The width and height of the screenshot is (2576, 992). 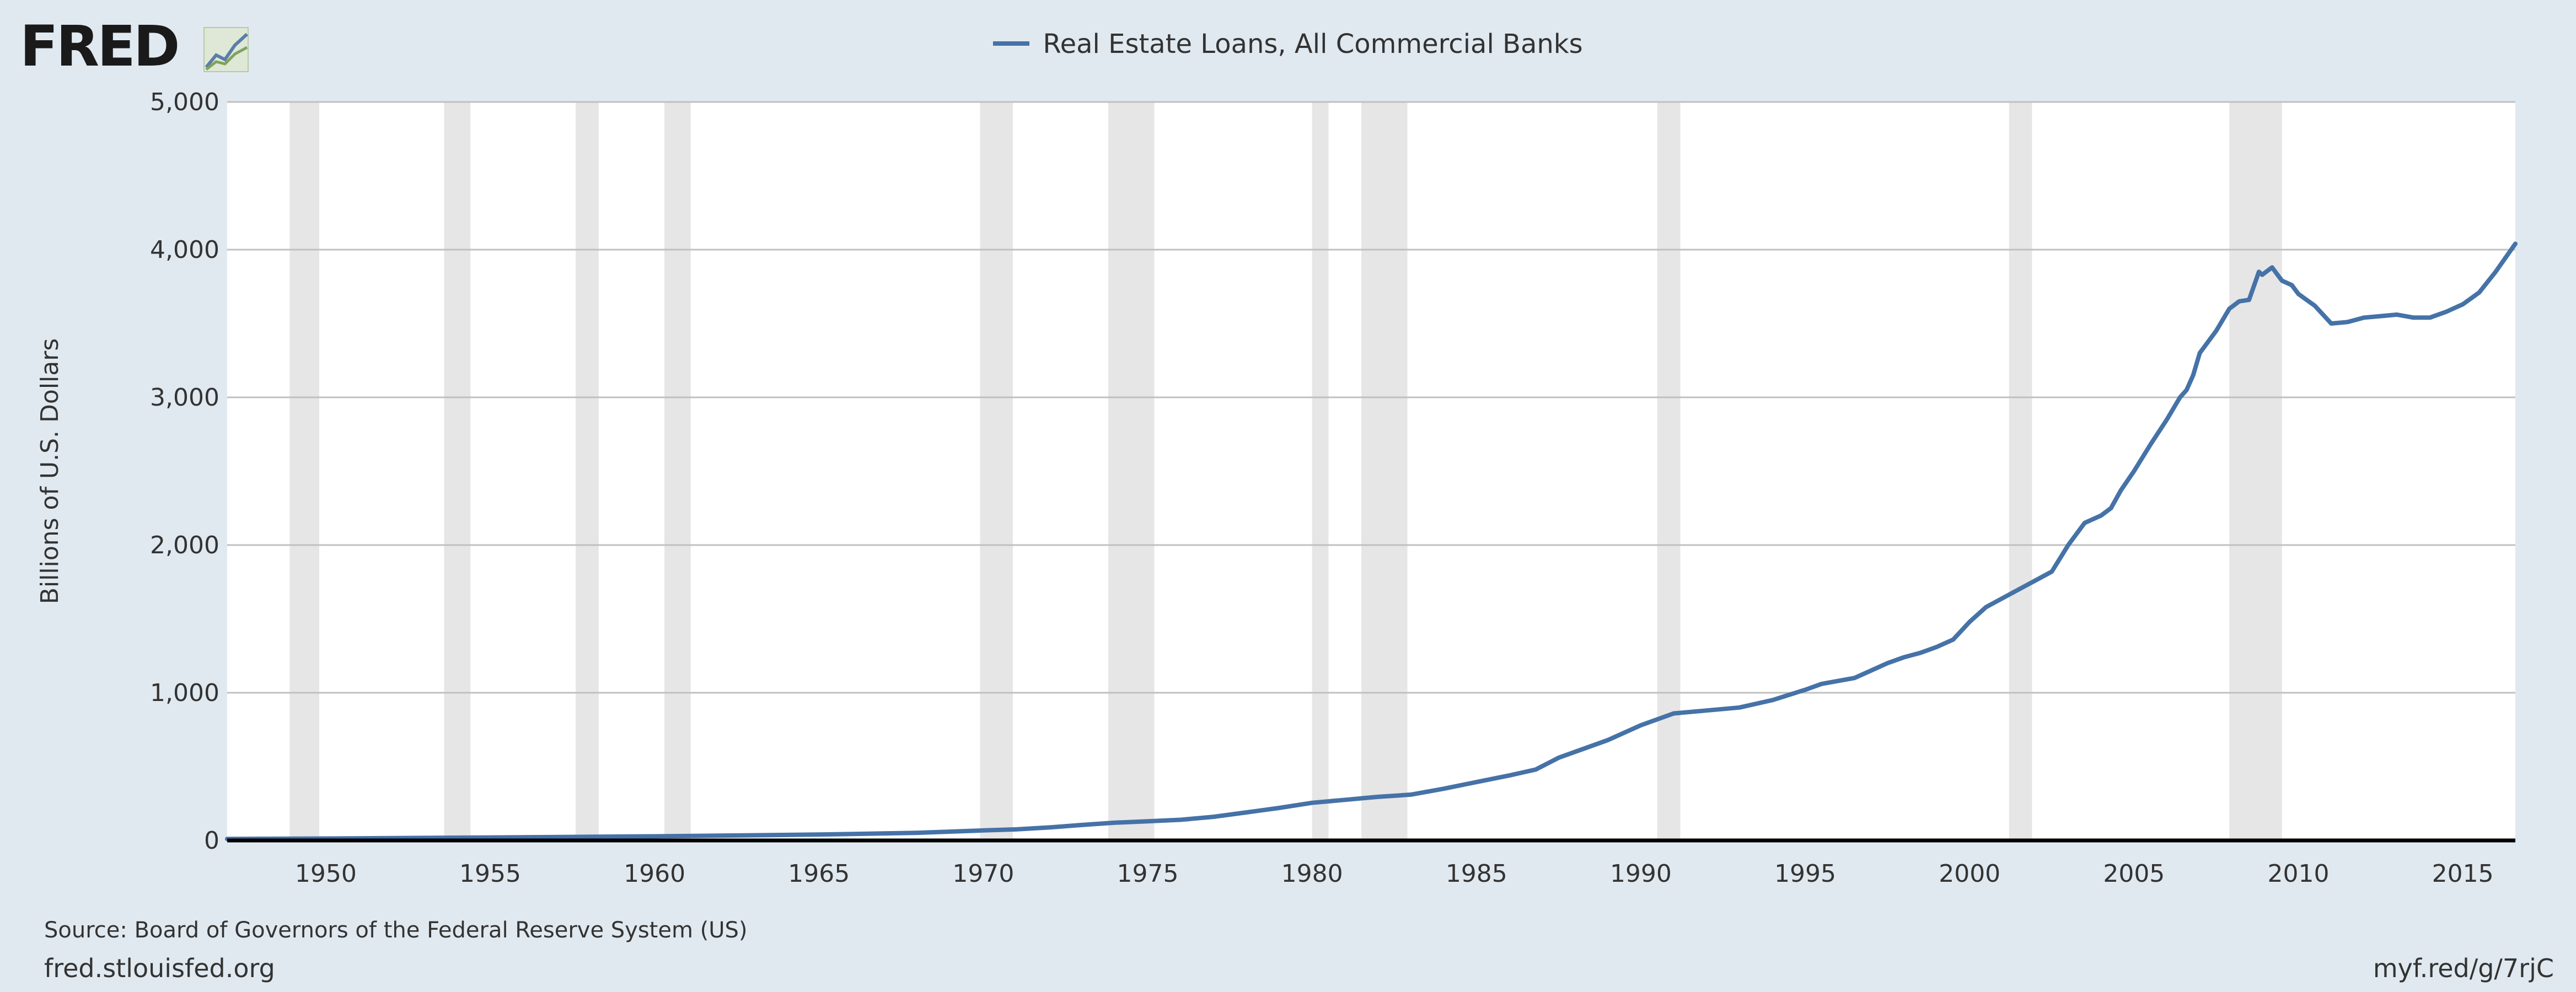 I want to click on x-tick-label-1965: 1965, so click(x=819, y=874).